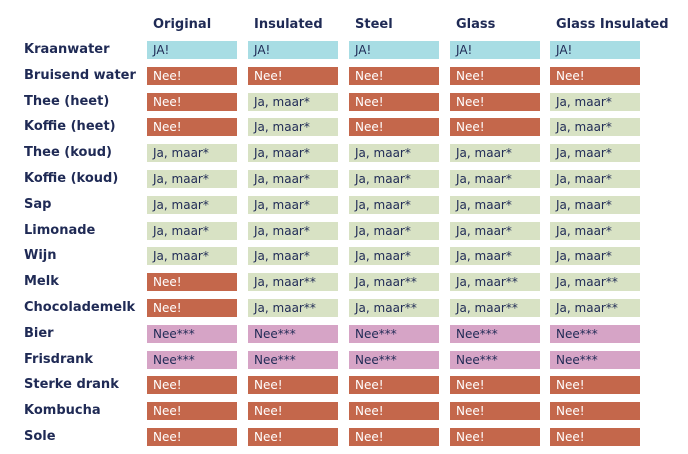 The image size is (688, 454). I want to click on row-label: Koffie (heet), so click(70, 126).